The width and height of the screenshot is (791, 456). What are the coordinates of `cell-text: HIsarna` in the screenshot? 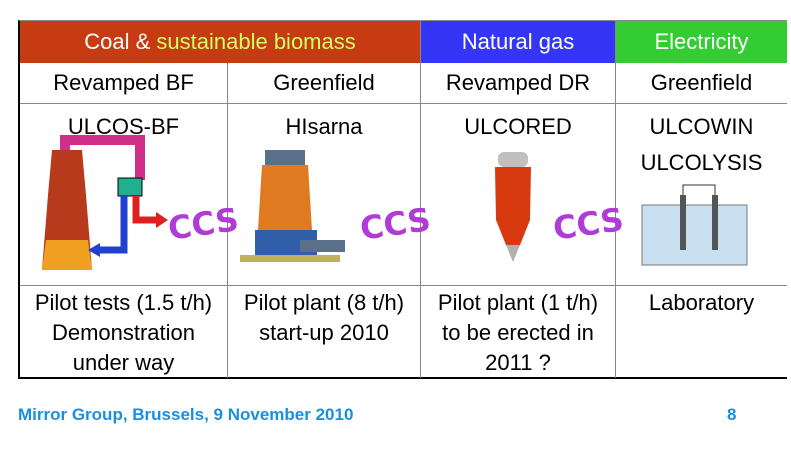 It's located at (324, 126).